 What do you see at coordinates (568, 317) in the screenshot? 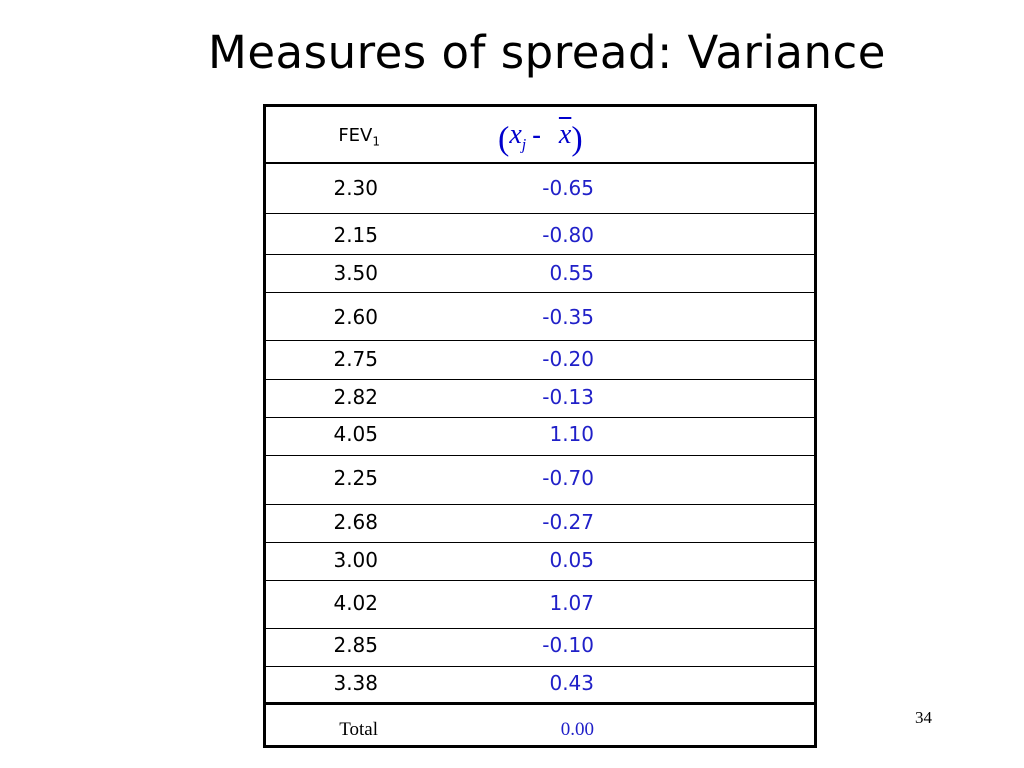
I see `deviation-cell: -0.35` at bounding box center [568, 317].